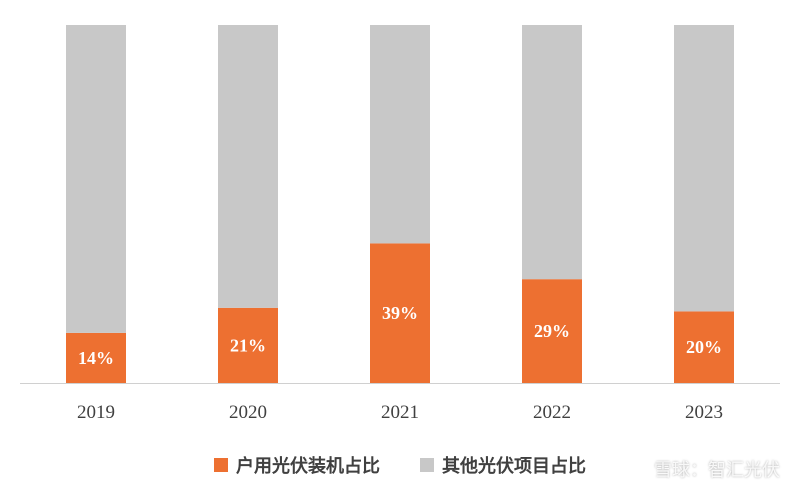 Image resolution: width=800 pixels, height=496 pixels. I want to click on bar-other-2021, so click(400, 134).